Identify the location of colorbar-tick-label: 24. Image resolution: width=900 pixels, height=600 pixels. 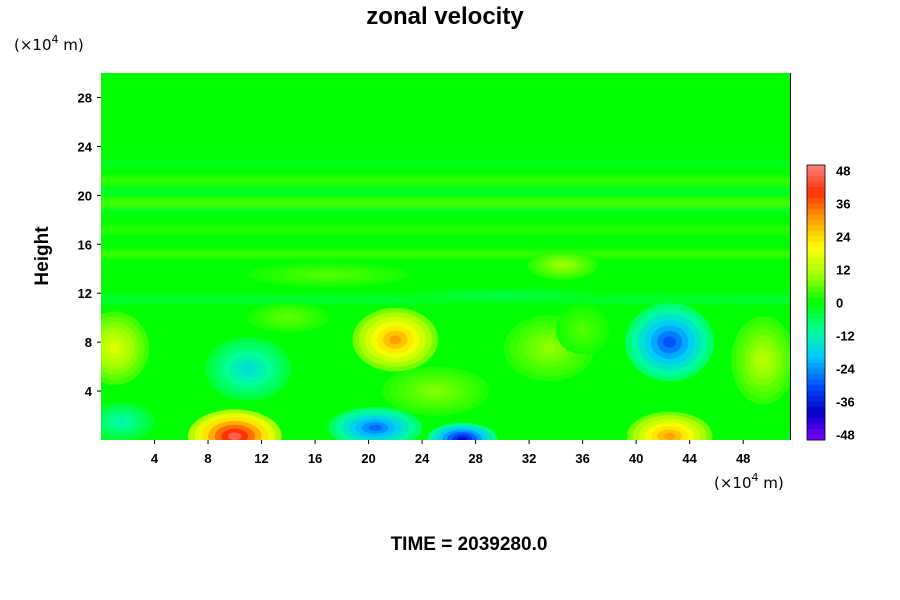
(843, 237).